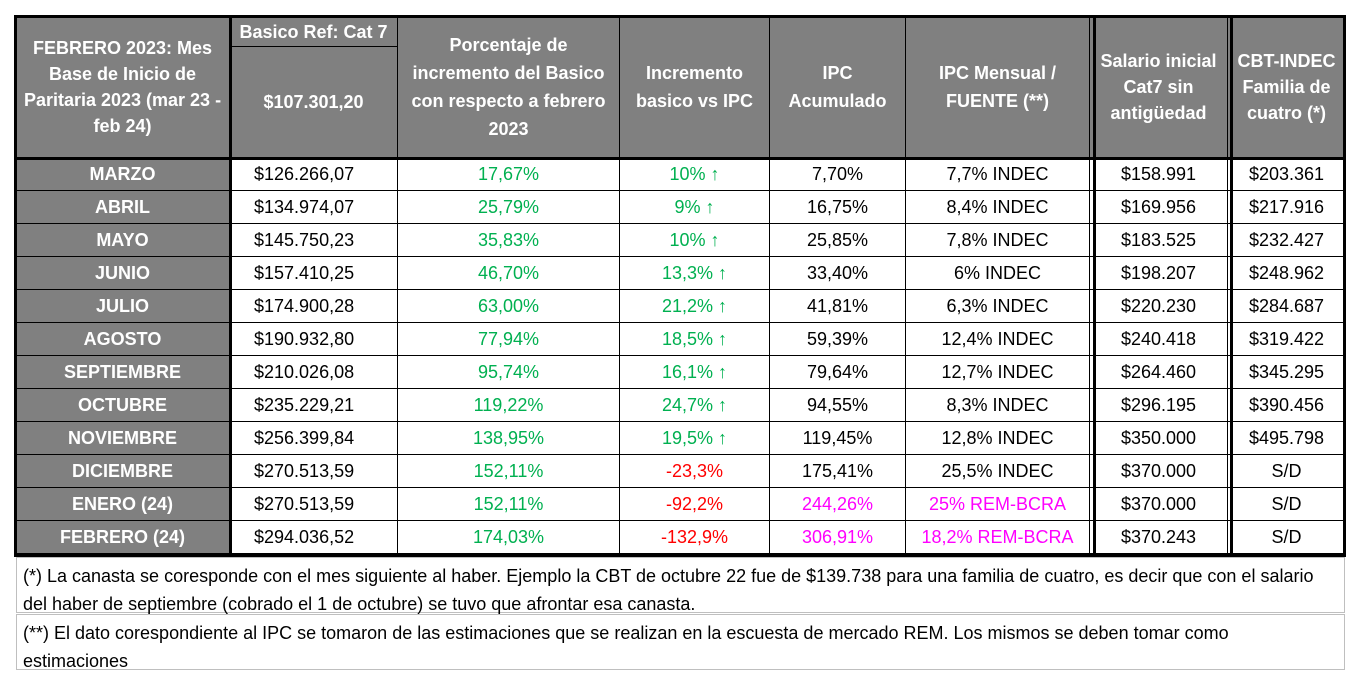 The width and height of the screenshot is (1366, 689). What do you see at coordinates (838, 240) in the screenshot?
I see `row-ipc-acumulado: 25,85%` at bounding box center [838, 240].